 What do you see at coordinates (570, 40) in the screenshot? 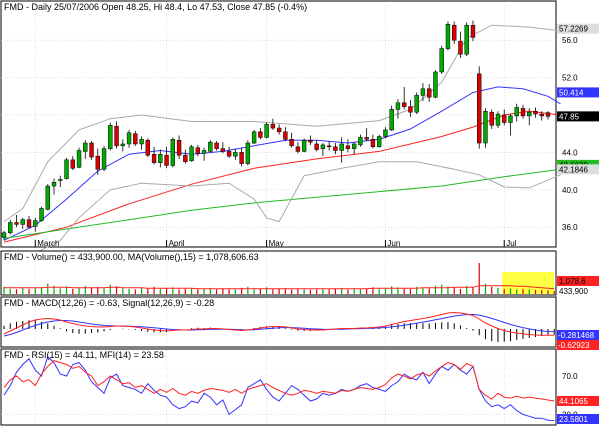
I see `price-tick-label: 56.0` at bounding box center [570, 40].